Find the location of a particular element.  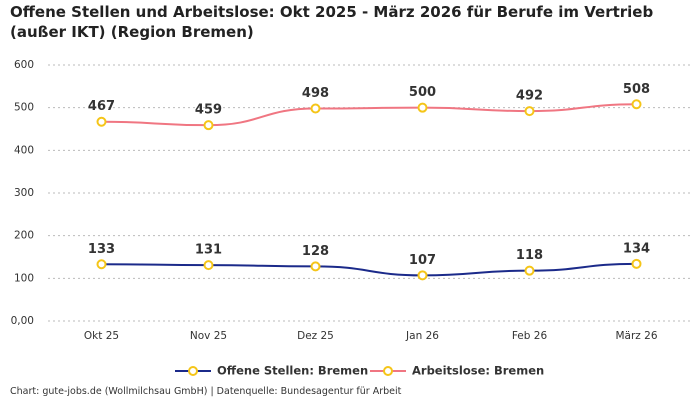

data-label: 118 is located at coordinates (529, 255).